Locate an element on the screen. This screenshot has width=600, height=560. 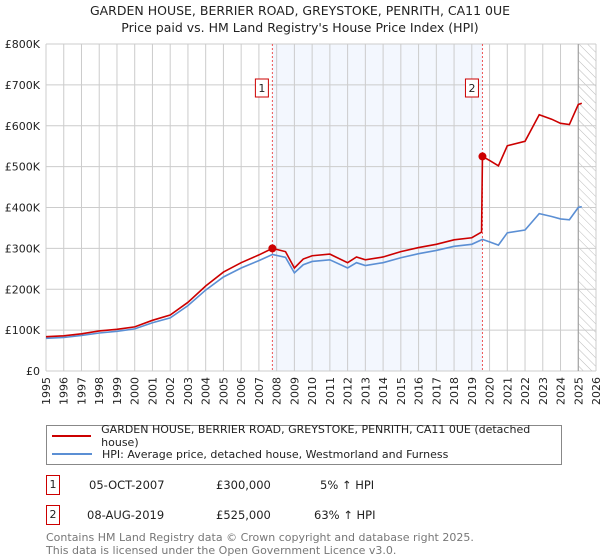
y-tick-label: £600K is located at coordinates (23, 126).